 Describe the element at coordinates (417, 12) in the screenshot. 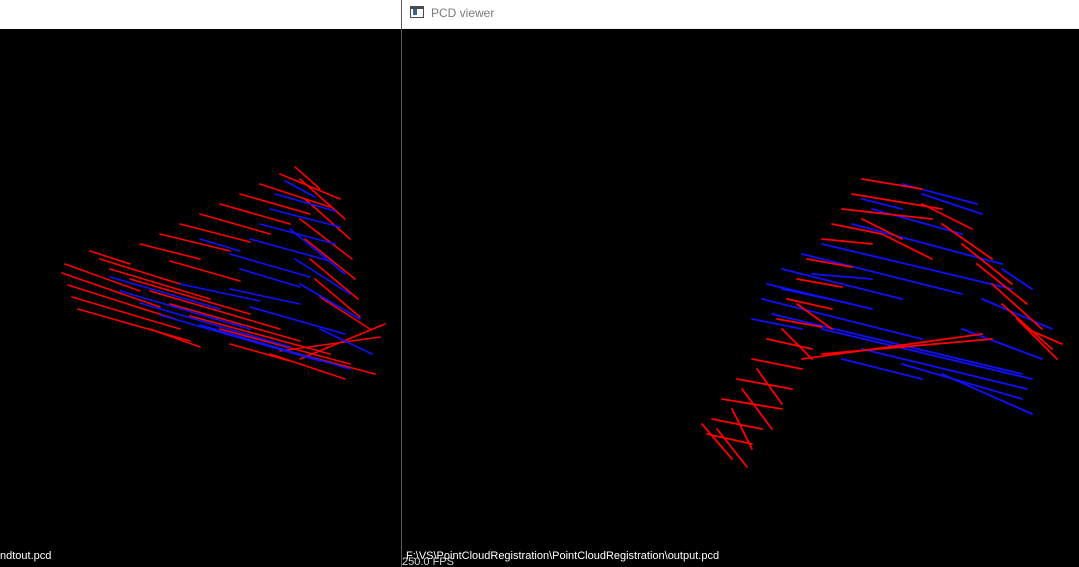

I see `app-window-icon` at that location.